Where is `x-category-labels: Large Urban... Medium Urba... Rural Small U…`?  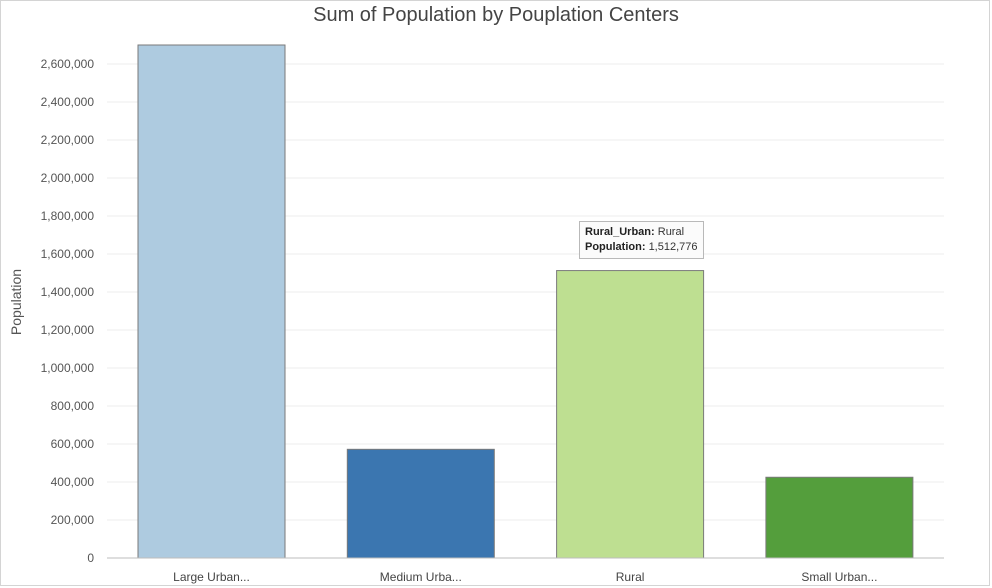
x-category-labels: Large Urban... Medium Urba... Rural Small U… is located at coordinates (525, 577).